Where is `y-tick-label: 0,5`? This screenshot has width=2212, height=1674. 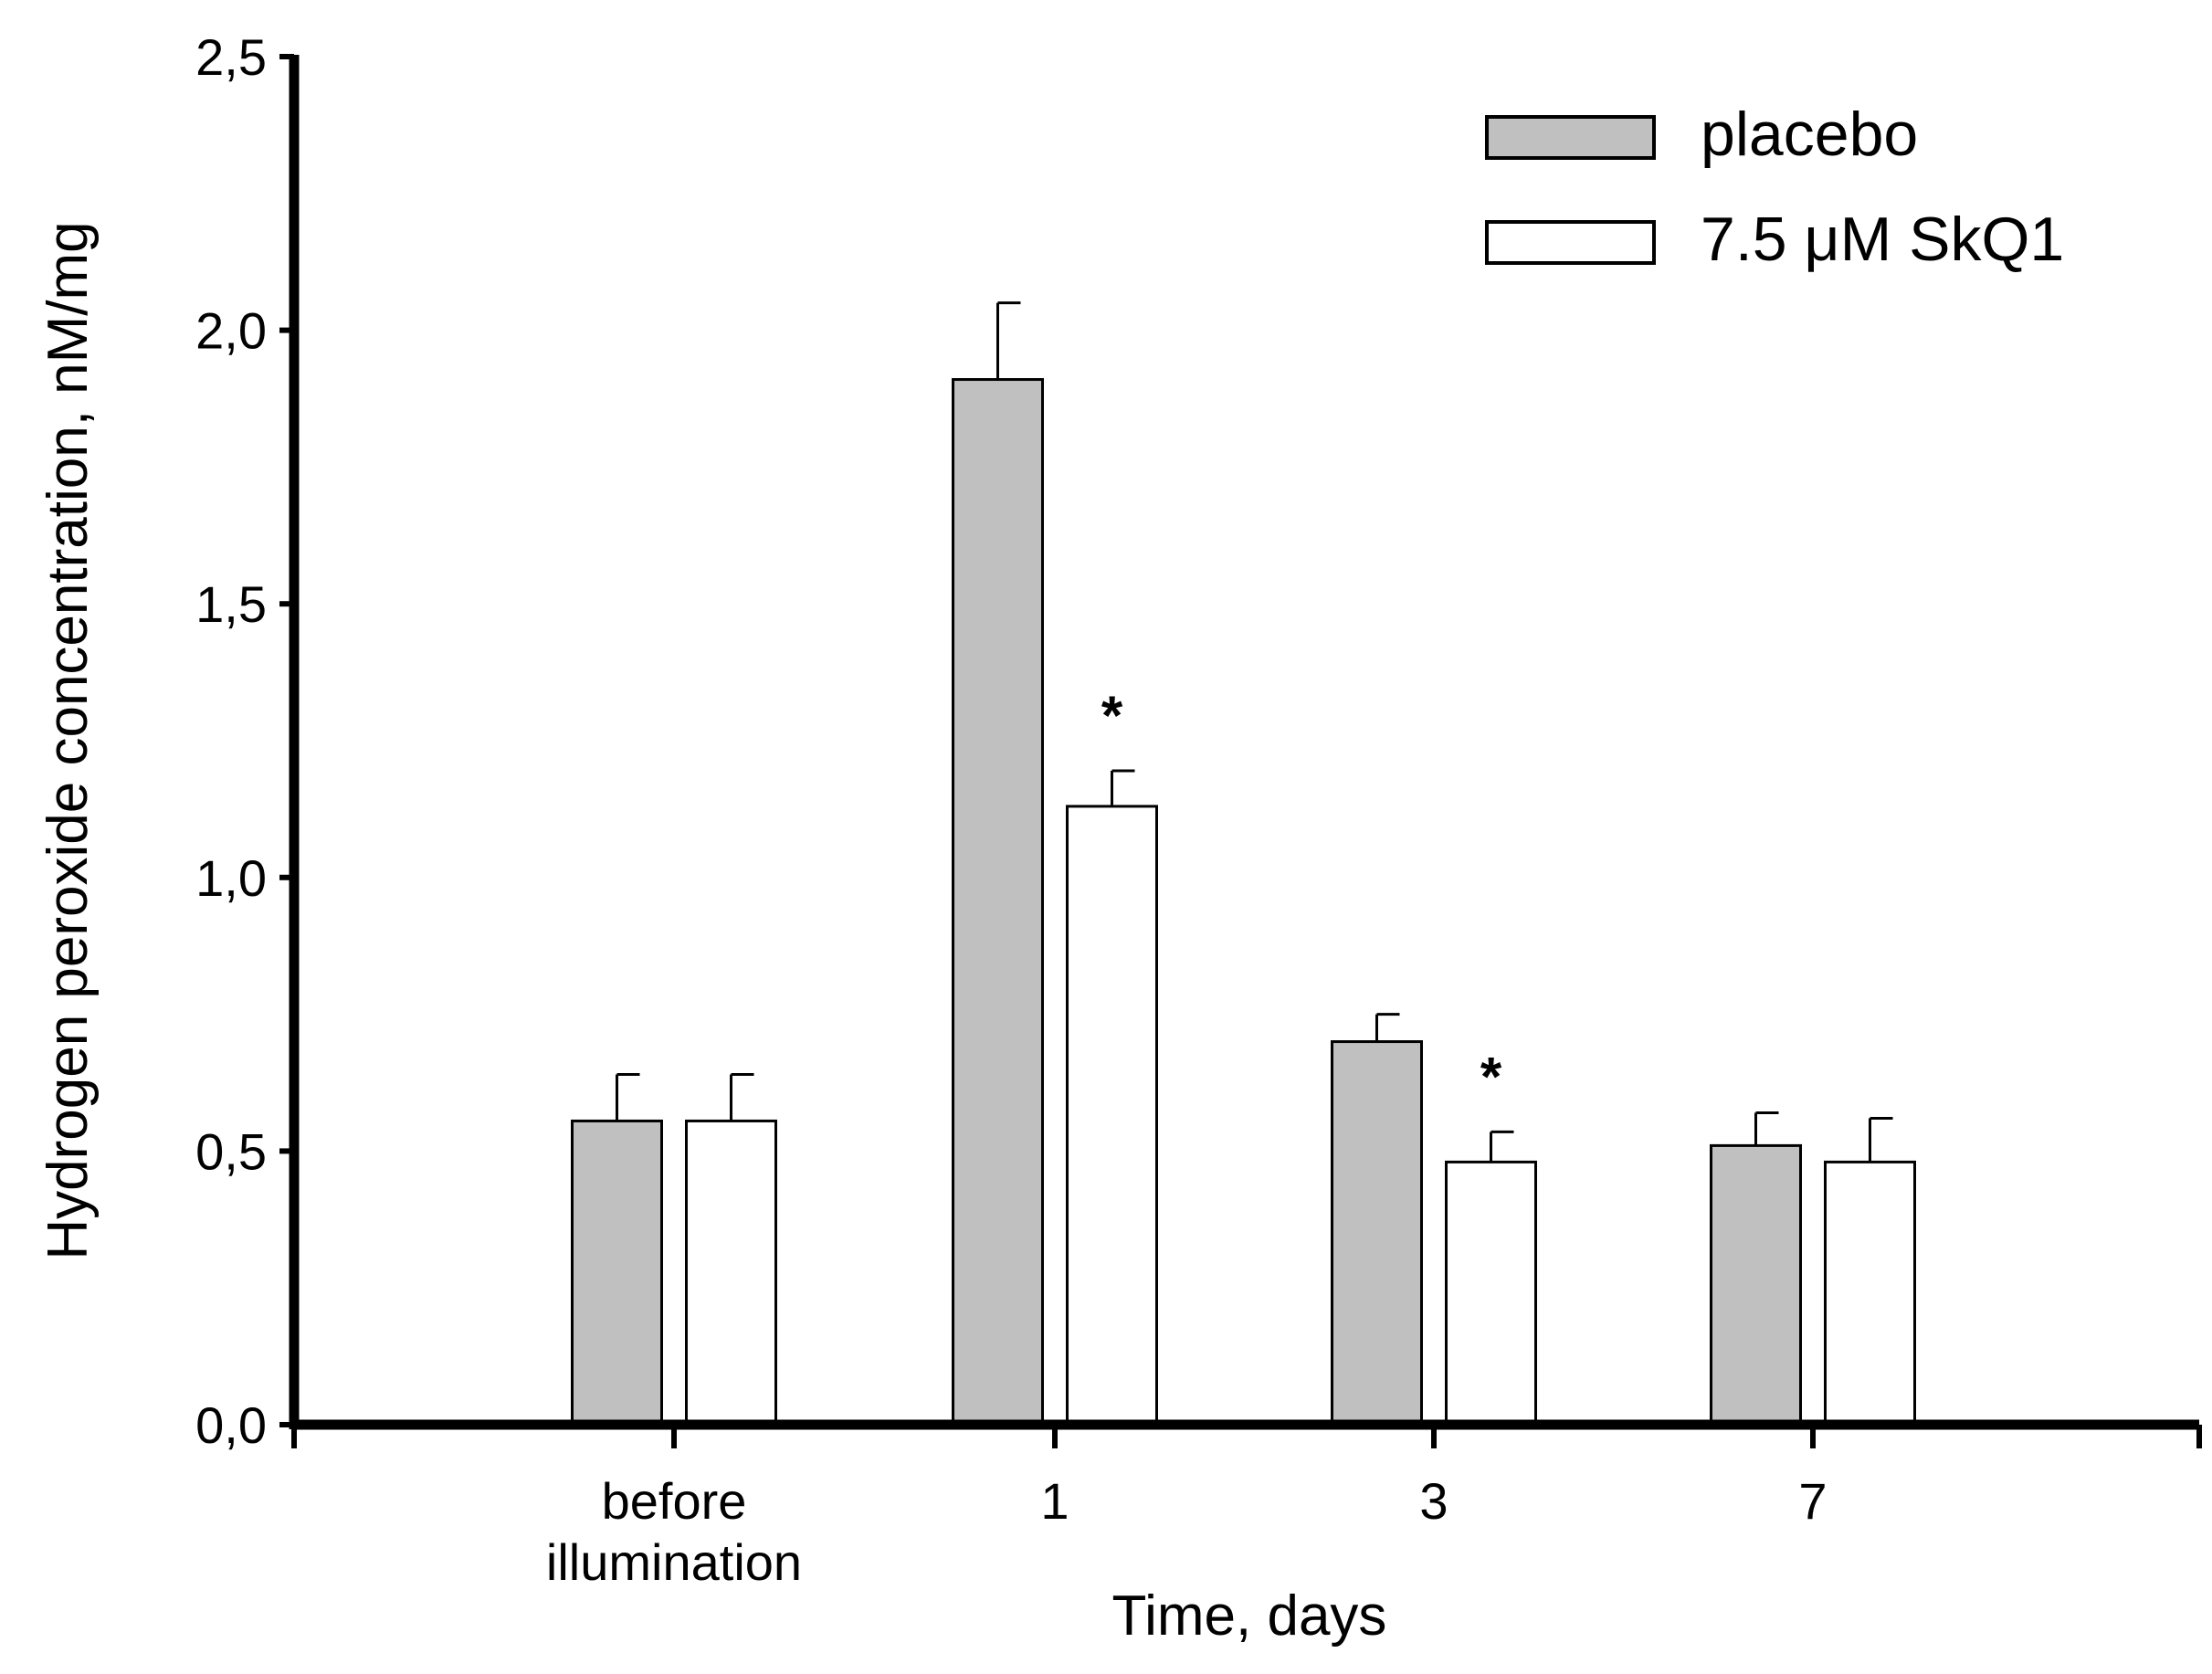
y-tick-label: 0,5 is located at coordinates (231, 1151).